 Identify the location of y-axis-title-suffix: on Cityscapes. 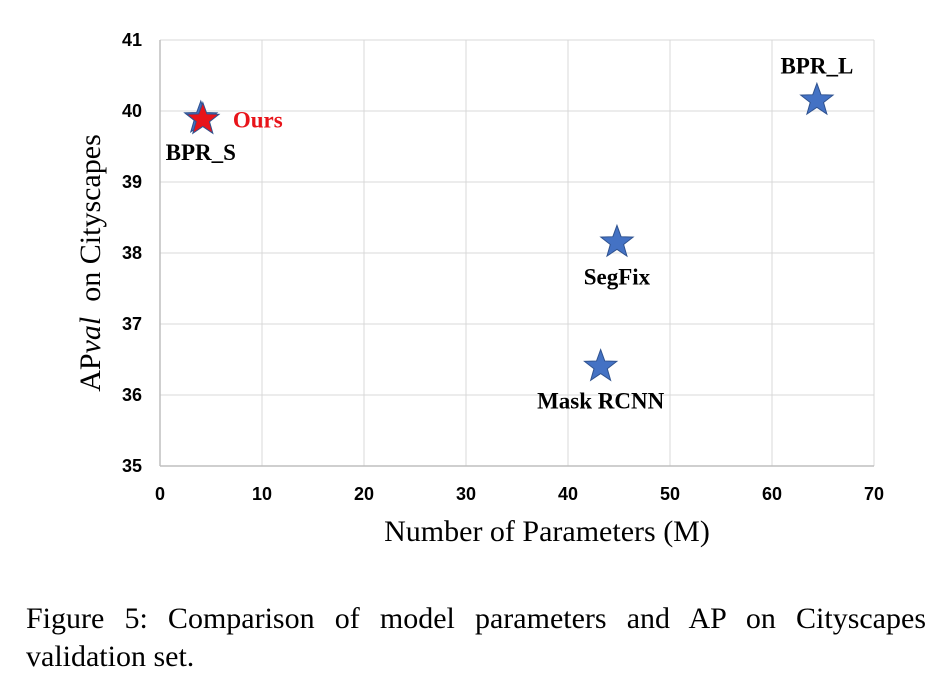
(90, 225).